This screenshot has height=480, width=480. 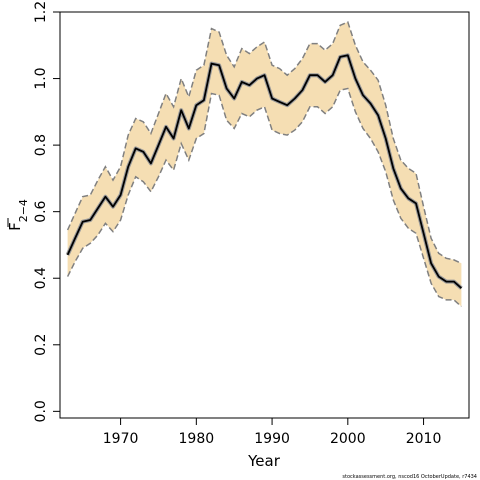 What do you see at coordinates (264, 461) in the screenshot?
I see `x-axis-title: Year` at bounding box center [264, 461].